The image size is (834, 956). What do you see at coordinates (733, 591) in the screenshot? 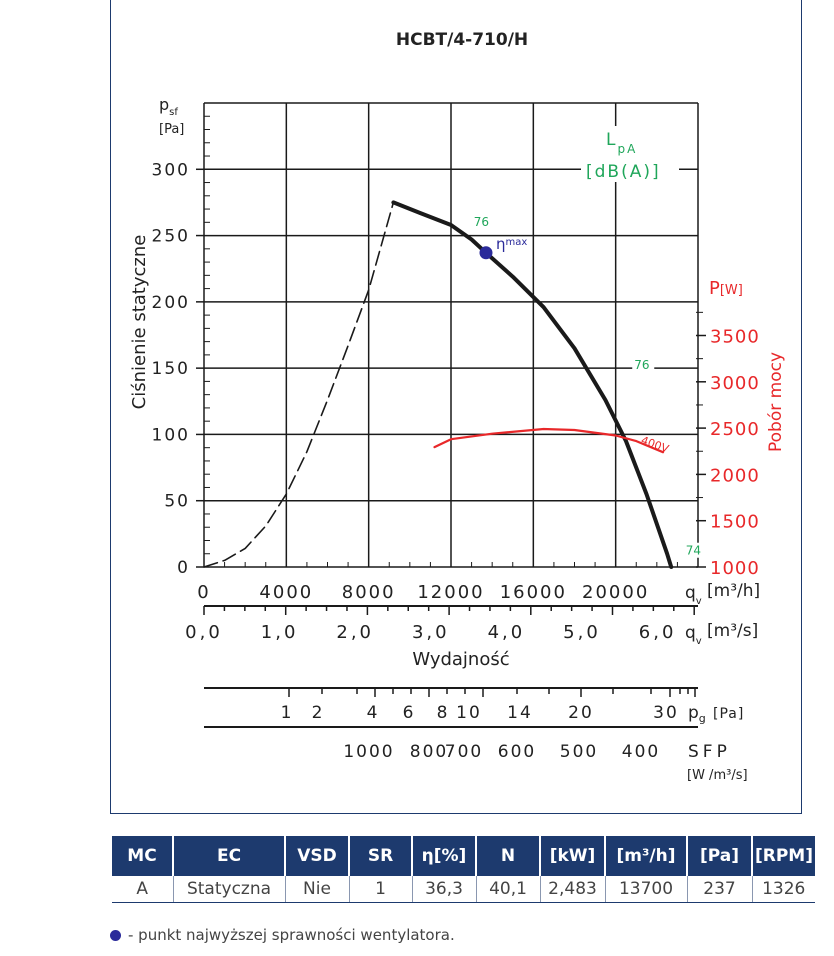
I see `x-unit-m3h: [m³/h]` at bounding box center [733, 591].